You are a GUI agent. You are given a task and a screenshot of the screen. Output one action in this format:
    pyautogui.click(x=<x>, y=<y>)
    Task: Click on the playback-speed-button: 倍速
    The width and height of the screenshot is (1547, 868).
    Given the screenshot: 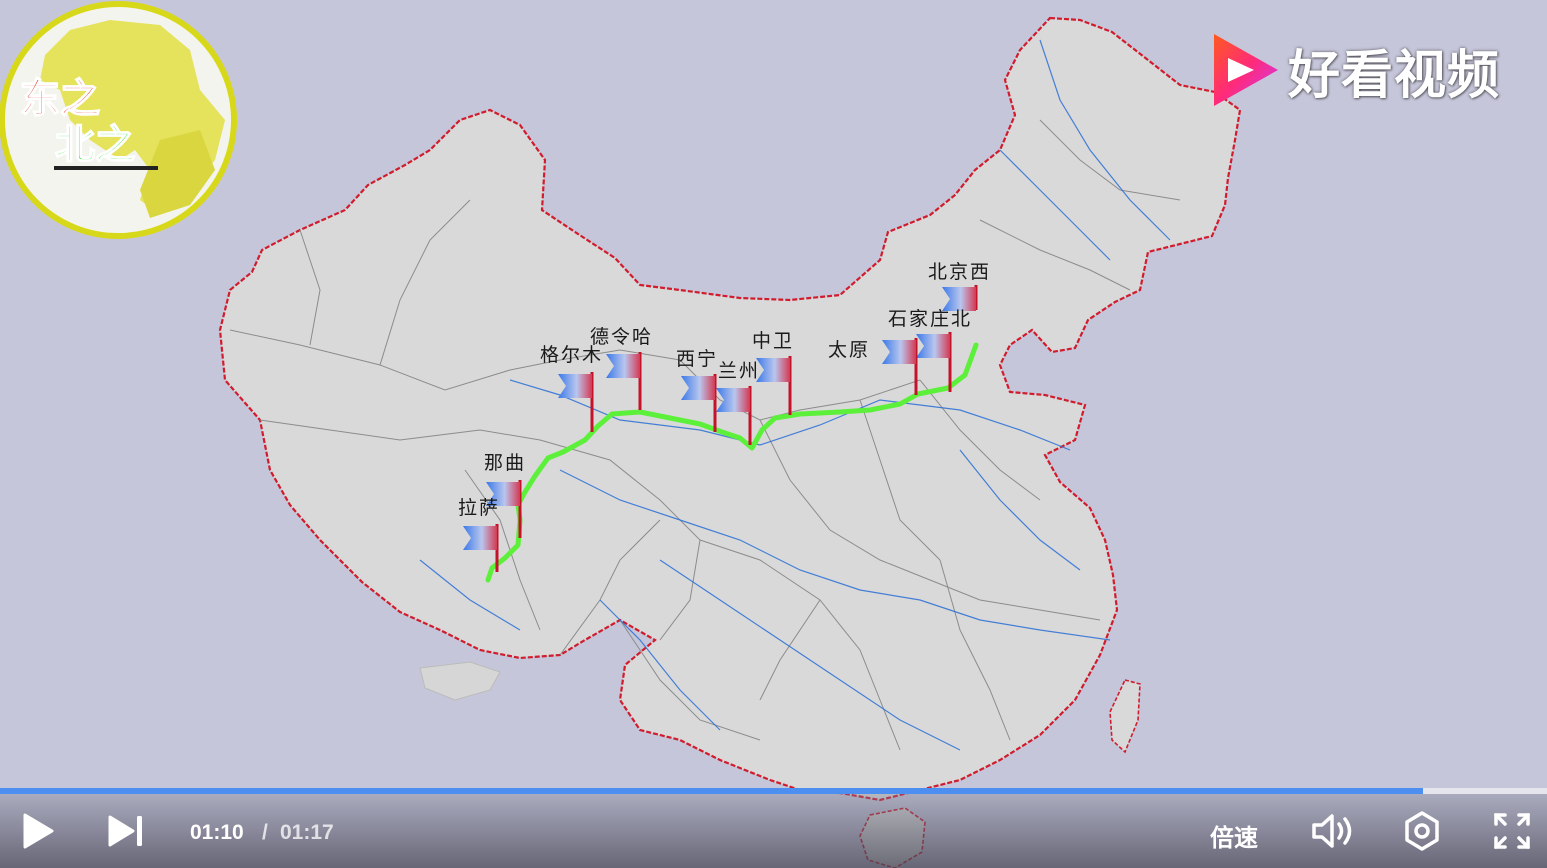 What is the action you would take?
    pyautogui.click(x=1234, y=838)
    